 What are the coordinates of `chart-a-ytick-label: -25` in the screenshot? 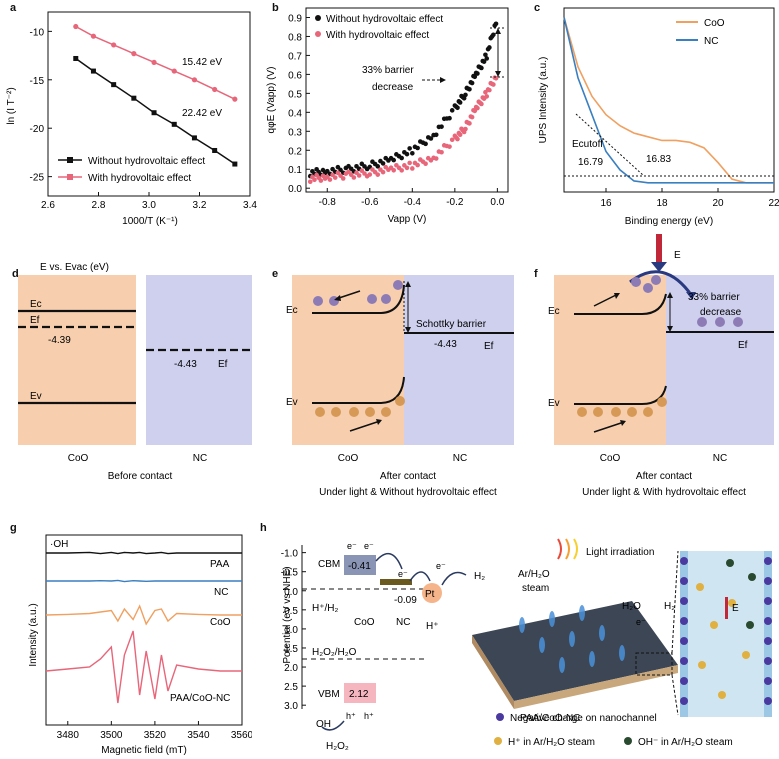 It's located at (37, 178).